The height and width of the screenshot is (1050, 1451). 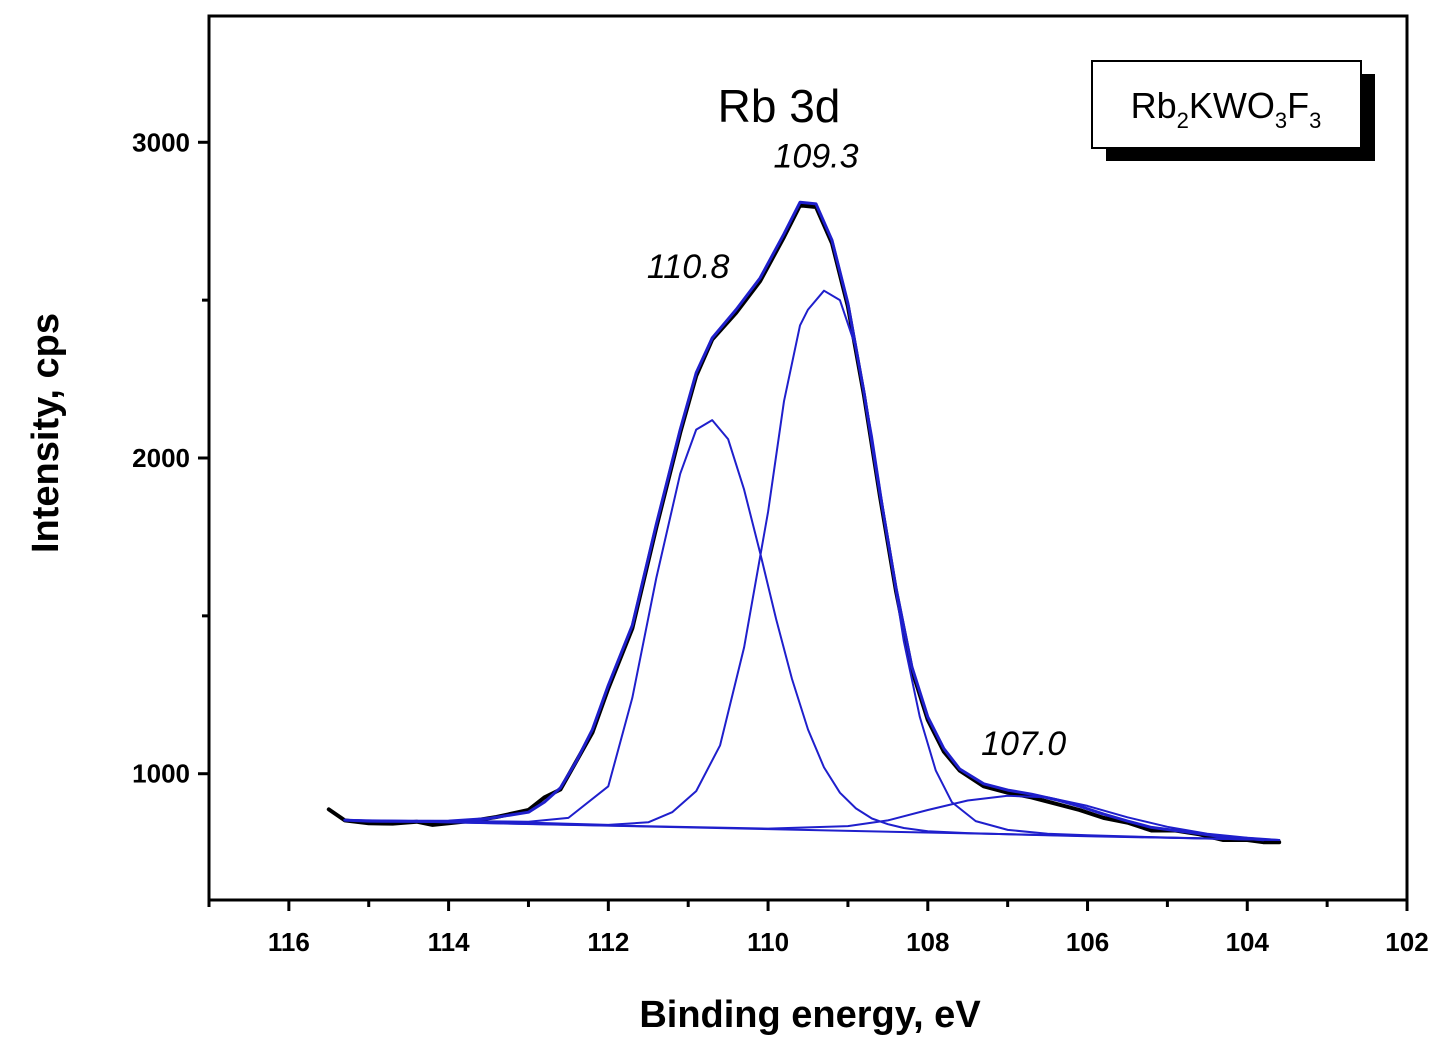 I want to click on legend-formula: Rb2KWO3F3, so click(x=1226, y=109).